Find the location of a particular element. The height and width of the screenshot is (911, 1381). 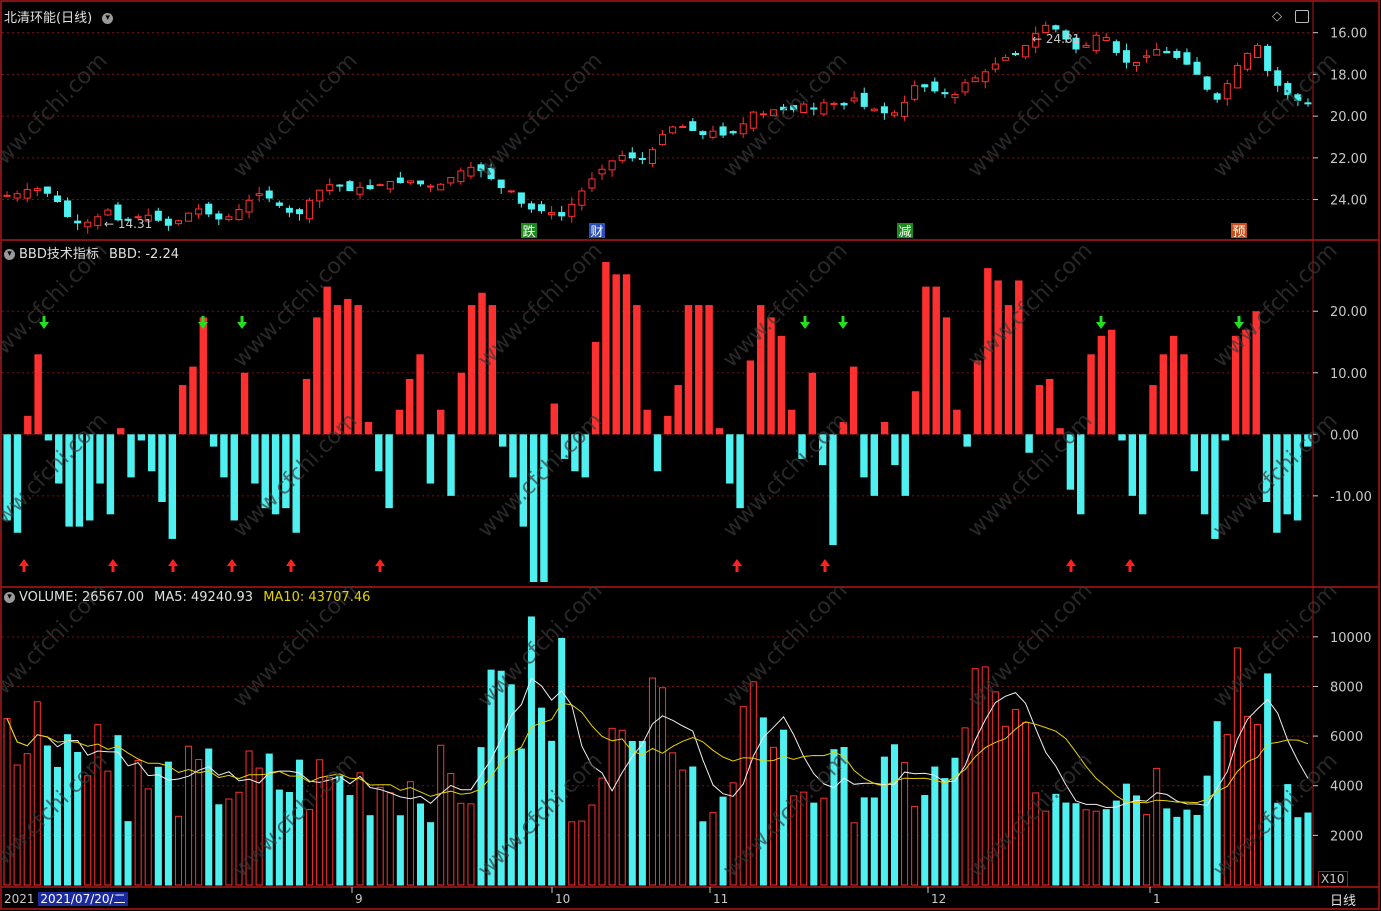

ma5-value: MA5: 49240.93 is located at coordinates (204, 597).